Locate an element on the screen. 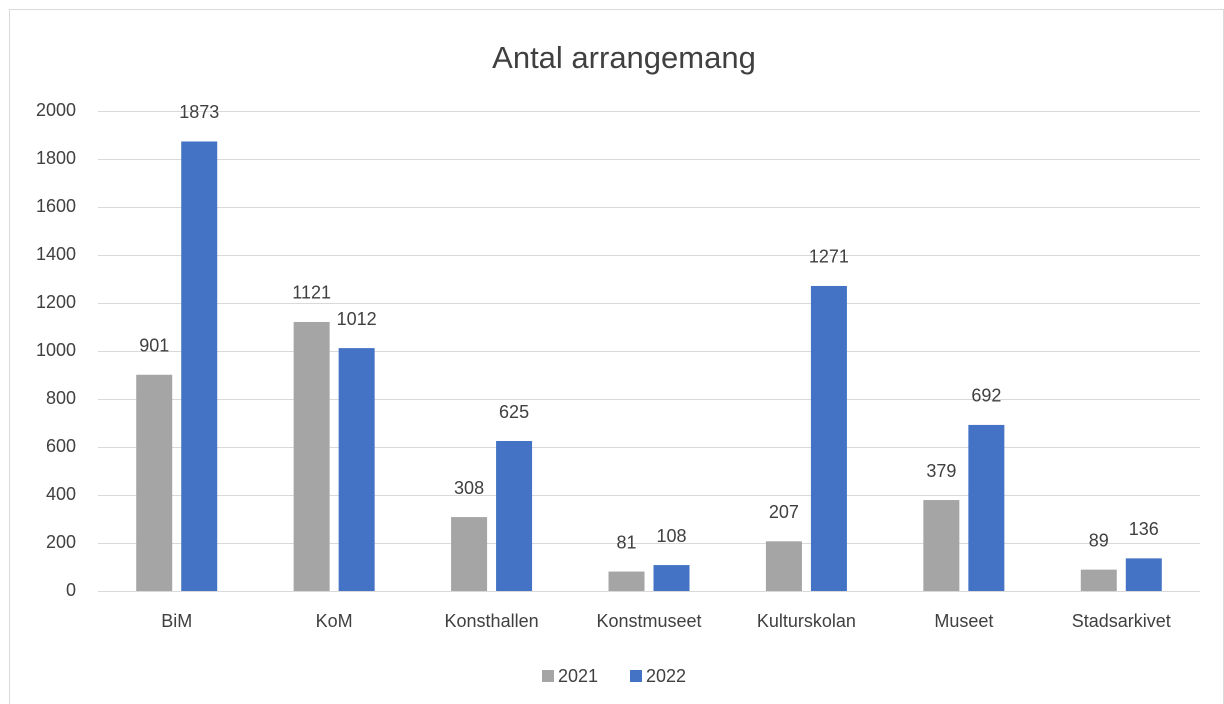 The height and width of the screenshot is (704, 1224). y-tick-label: 1600 is located at coordinates (56, 206).